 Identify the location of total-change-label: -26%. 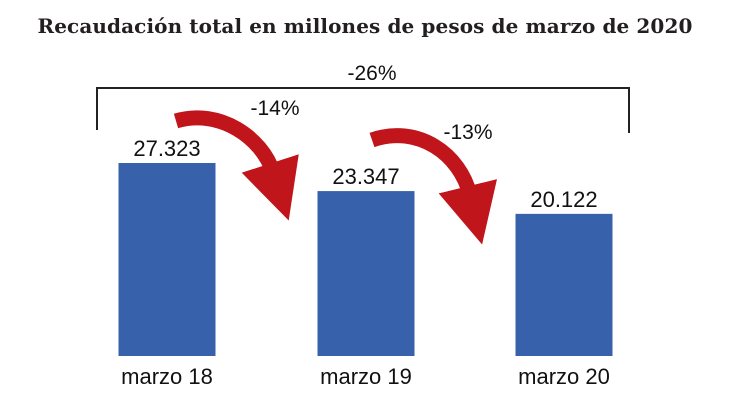
(371, 73).